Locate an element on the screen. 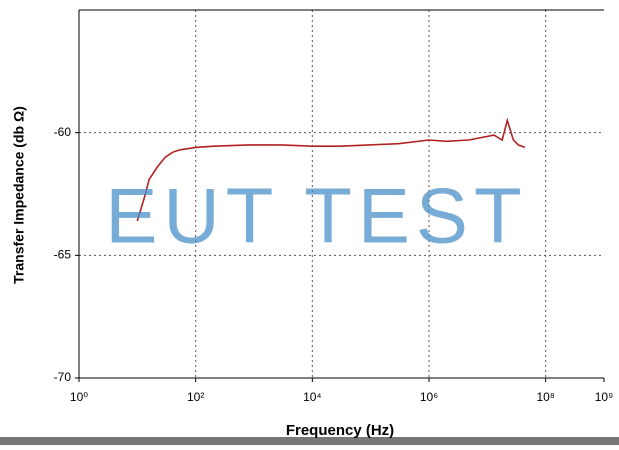 Image resolution: width=619 pixels, height=450 pixels. y-tick-label: -60 is located at coordinates (63, 132).